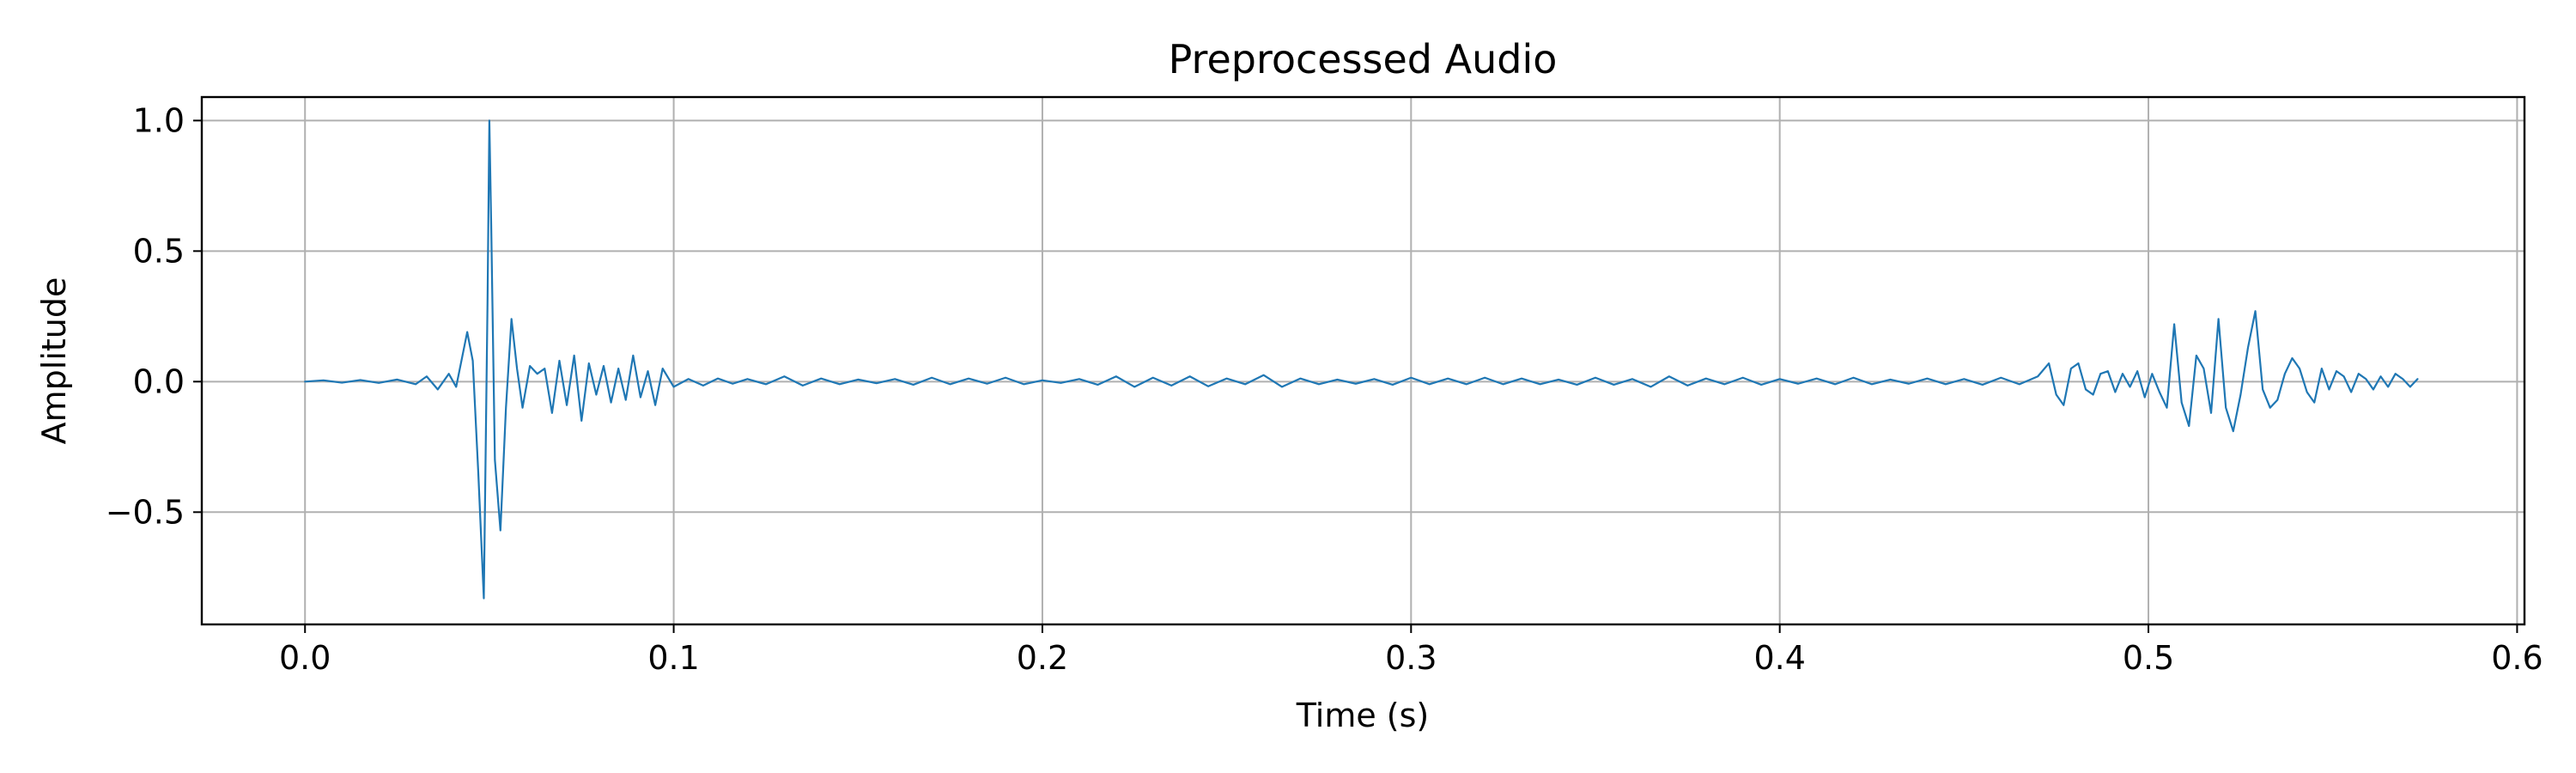 Image resolution: width=2576 pixels, height=773 pixels. I want to click on y-tick-label: 1.0, so click(159, 120).